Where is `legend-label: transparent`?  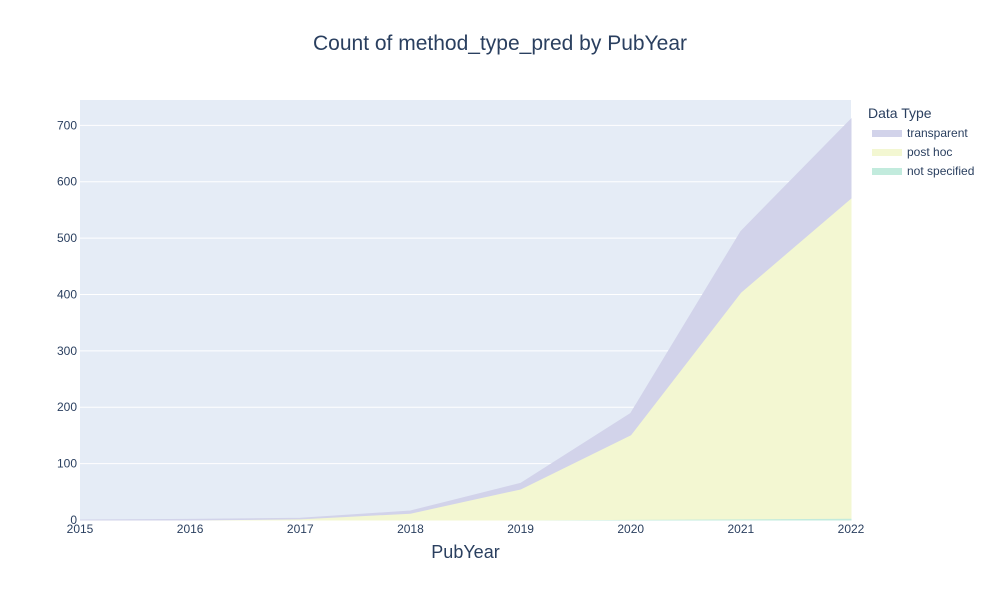
legend-label: transparent is located at coordinates (937, 133).